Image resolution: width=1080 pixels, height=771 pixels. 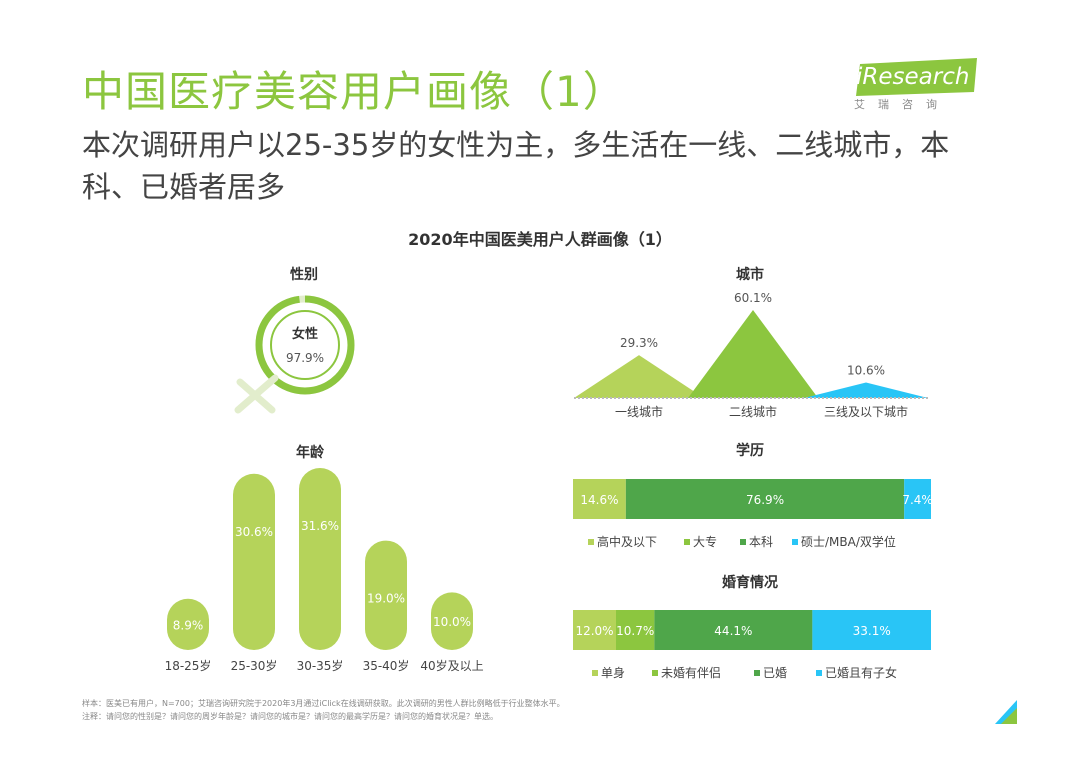 I want to click on marriage-section-title: 婚育情况, so click(x=750, y=583).